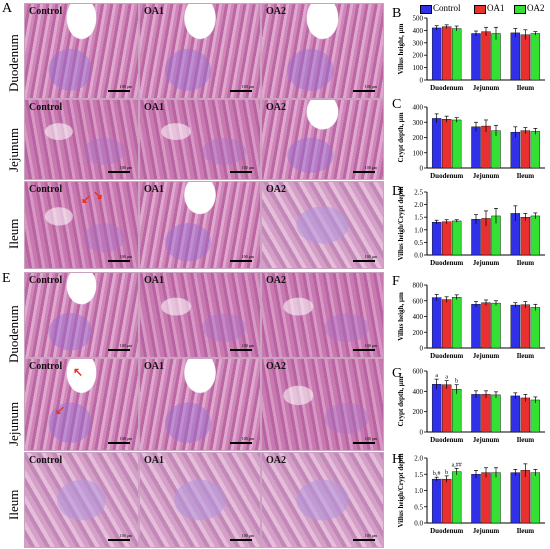  What do you see at coordinates (418, 524) in the screenshot?
I see `y-tick-label: 0.0` at bounding box center [418, 524].